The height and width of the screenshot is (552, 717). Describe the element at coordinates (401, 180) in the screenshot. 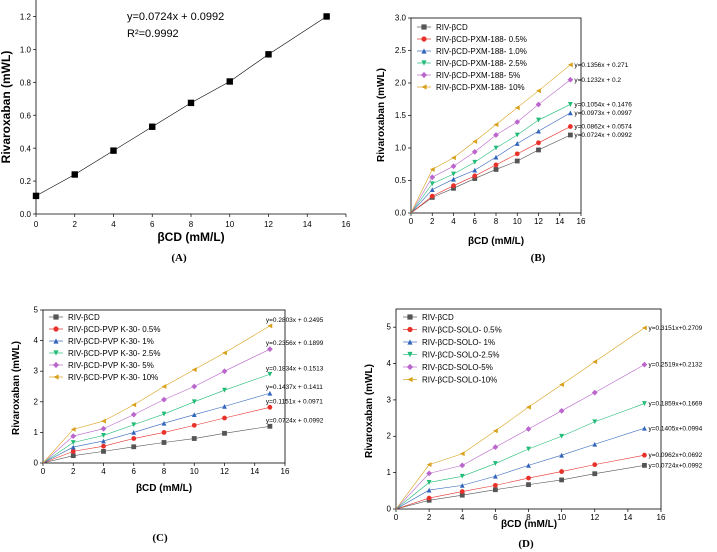

I see `y-tick-label: 0.5` at that location.